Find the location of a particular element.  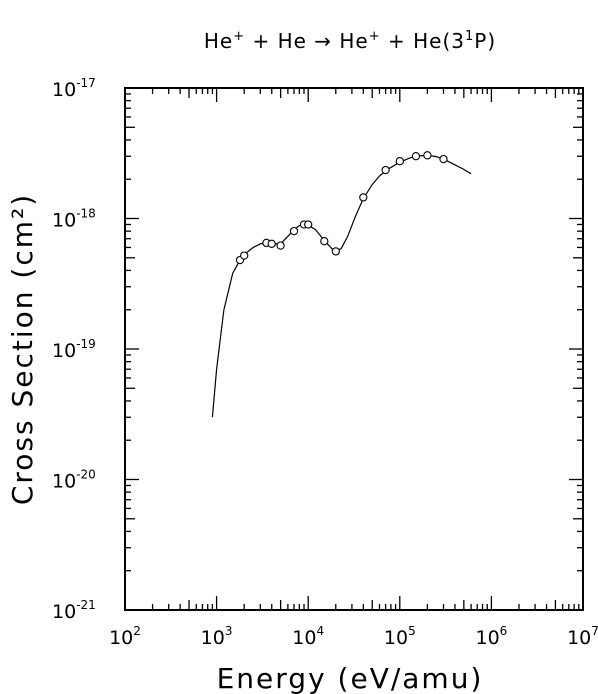

y-tick-label: 10-21 is located at coordinates (74, 610).